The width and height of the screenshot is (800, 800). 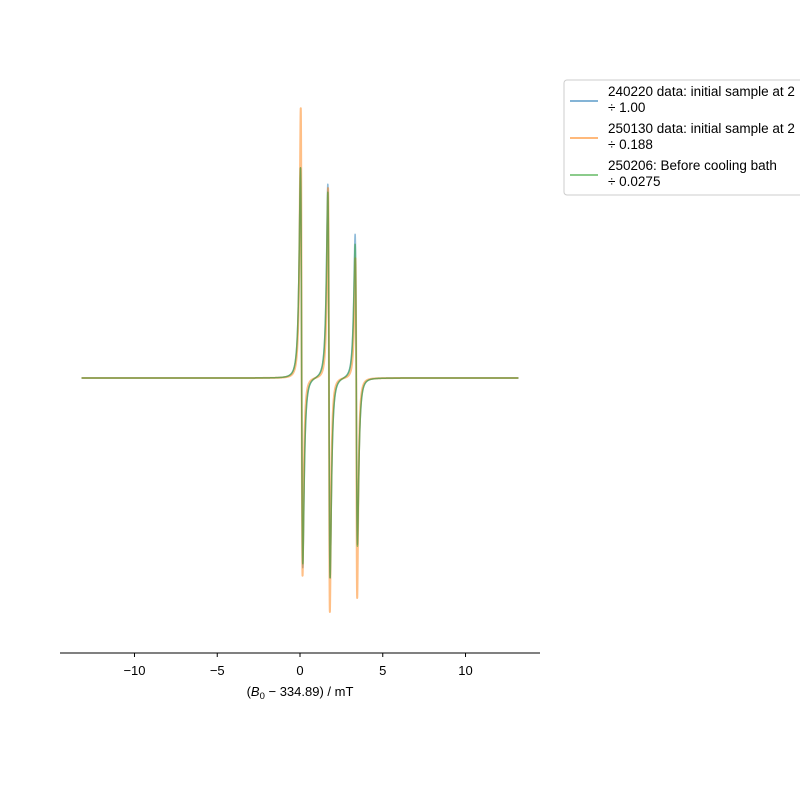 What do you see at coordinates (630, 144) in the screenshot?
I see `legend-entry-scale-2: ÷ 0.188` at bounding box center [630, 144].